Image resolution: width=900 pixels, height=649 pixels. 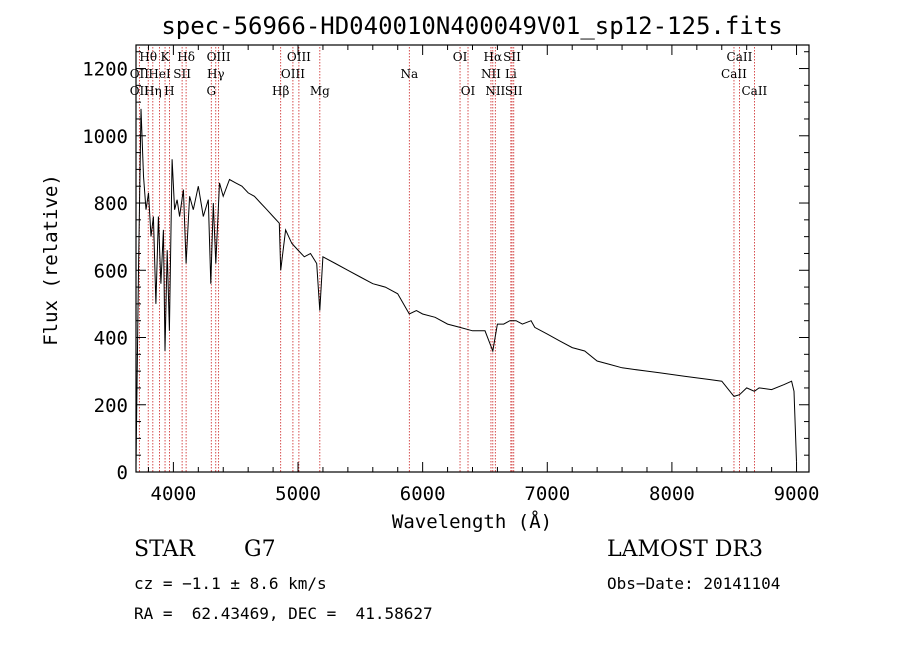 What do you see at coordinates (511, 74) in the screenshot?
I see `line-marker-label: Li` at bounding box center [511, 74].